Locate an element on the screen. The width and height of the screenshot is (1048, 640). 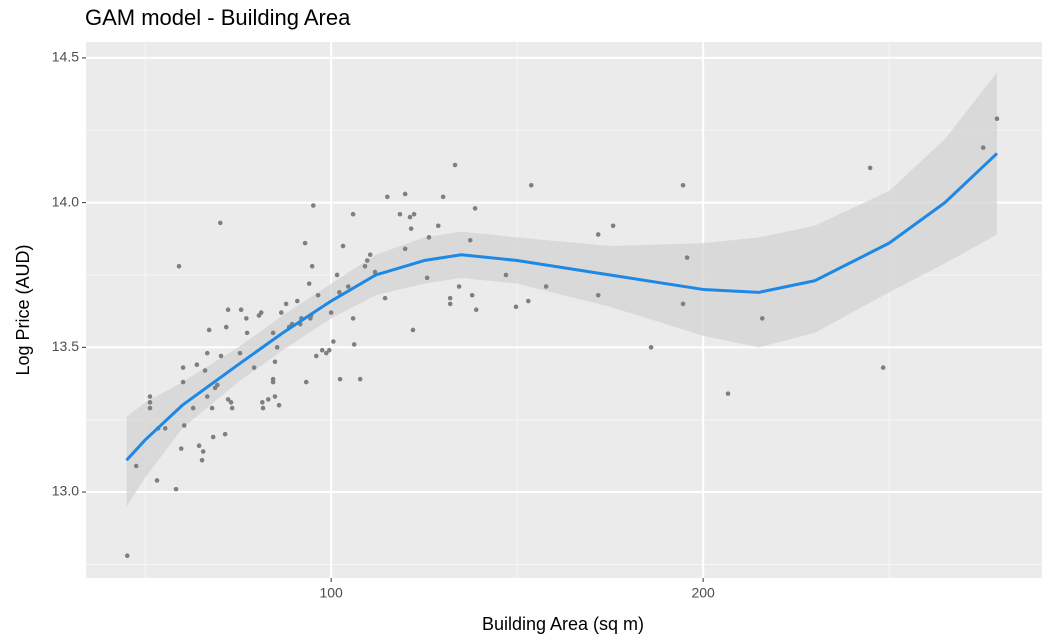
y-tick-label: 13.0 is located at coordinates (65, 491).